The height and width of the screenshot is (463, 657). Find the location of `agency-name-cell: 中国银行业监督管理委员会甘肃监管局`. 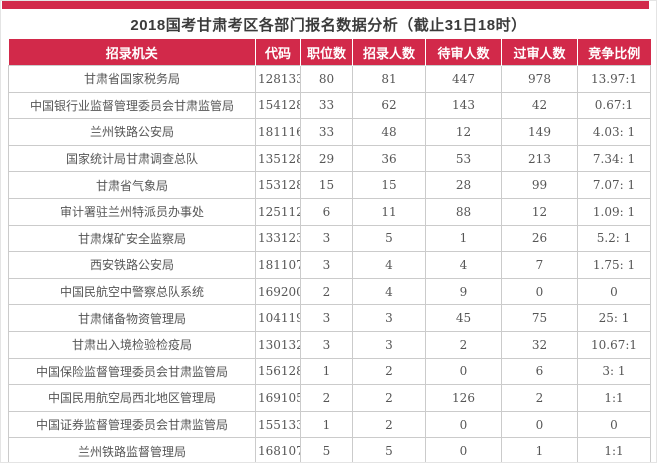

agency-name-cell: 中国银行业监督管理委员会甘肃监管局 is located at coordinates (132, 105).